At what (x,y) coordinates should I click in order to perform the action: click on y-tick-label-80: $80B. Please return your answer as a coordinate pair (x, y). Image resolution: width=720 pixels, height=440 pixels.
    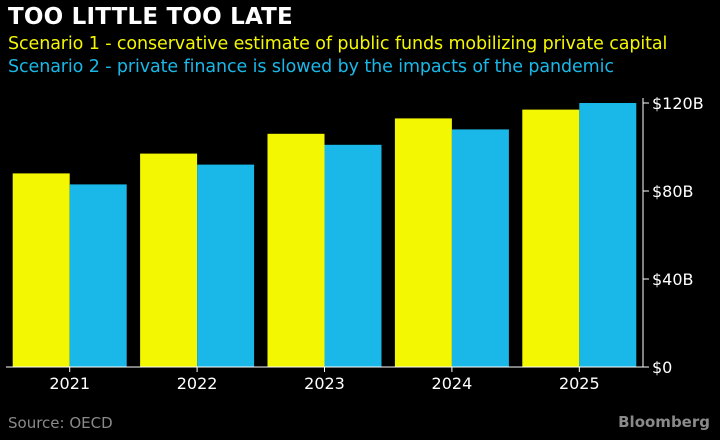
    Looking at the image, I should click on (673, 191).